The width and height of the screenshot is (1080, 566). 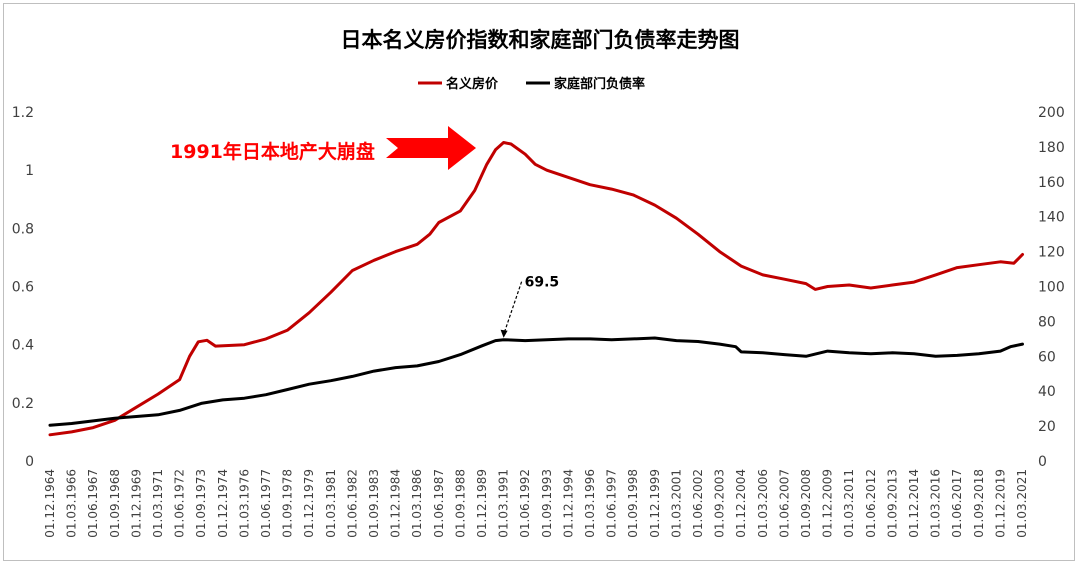 What do you see at coordinates (957, 503) in the screenshot?
I see `x-tick-label: 01.06.2017` at bounding box center [957, 503].